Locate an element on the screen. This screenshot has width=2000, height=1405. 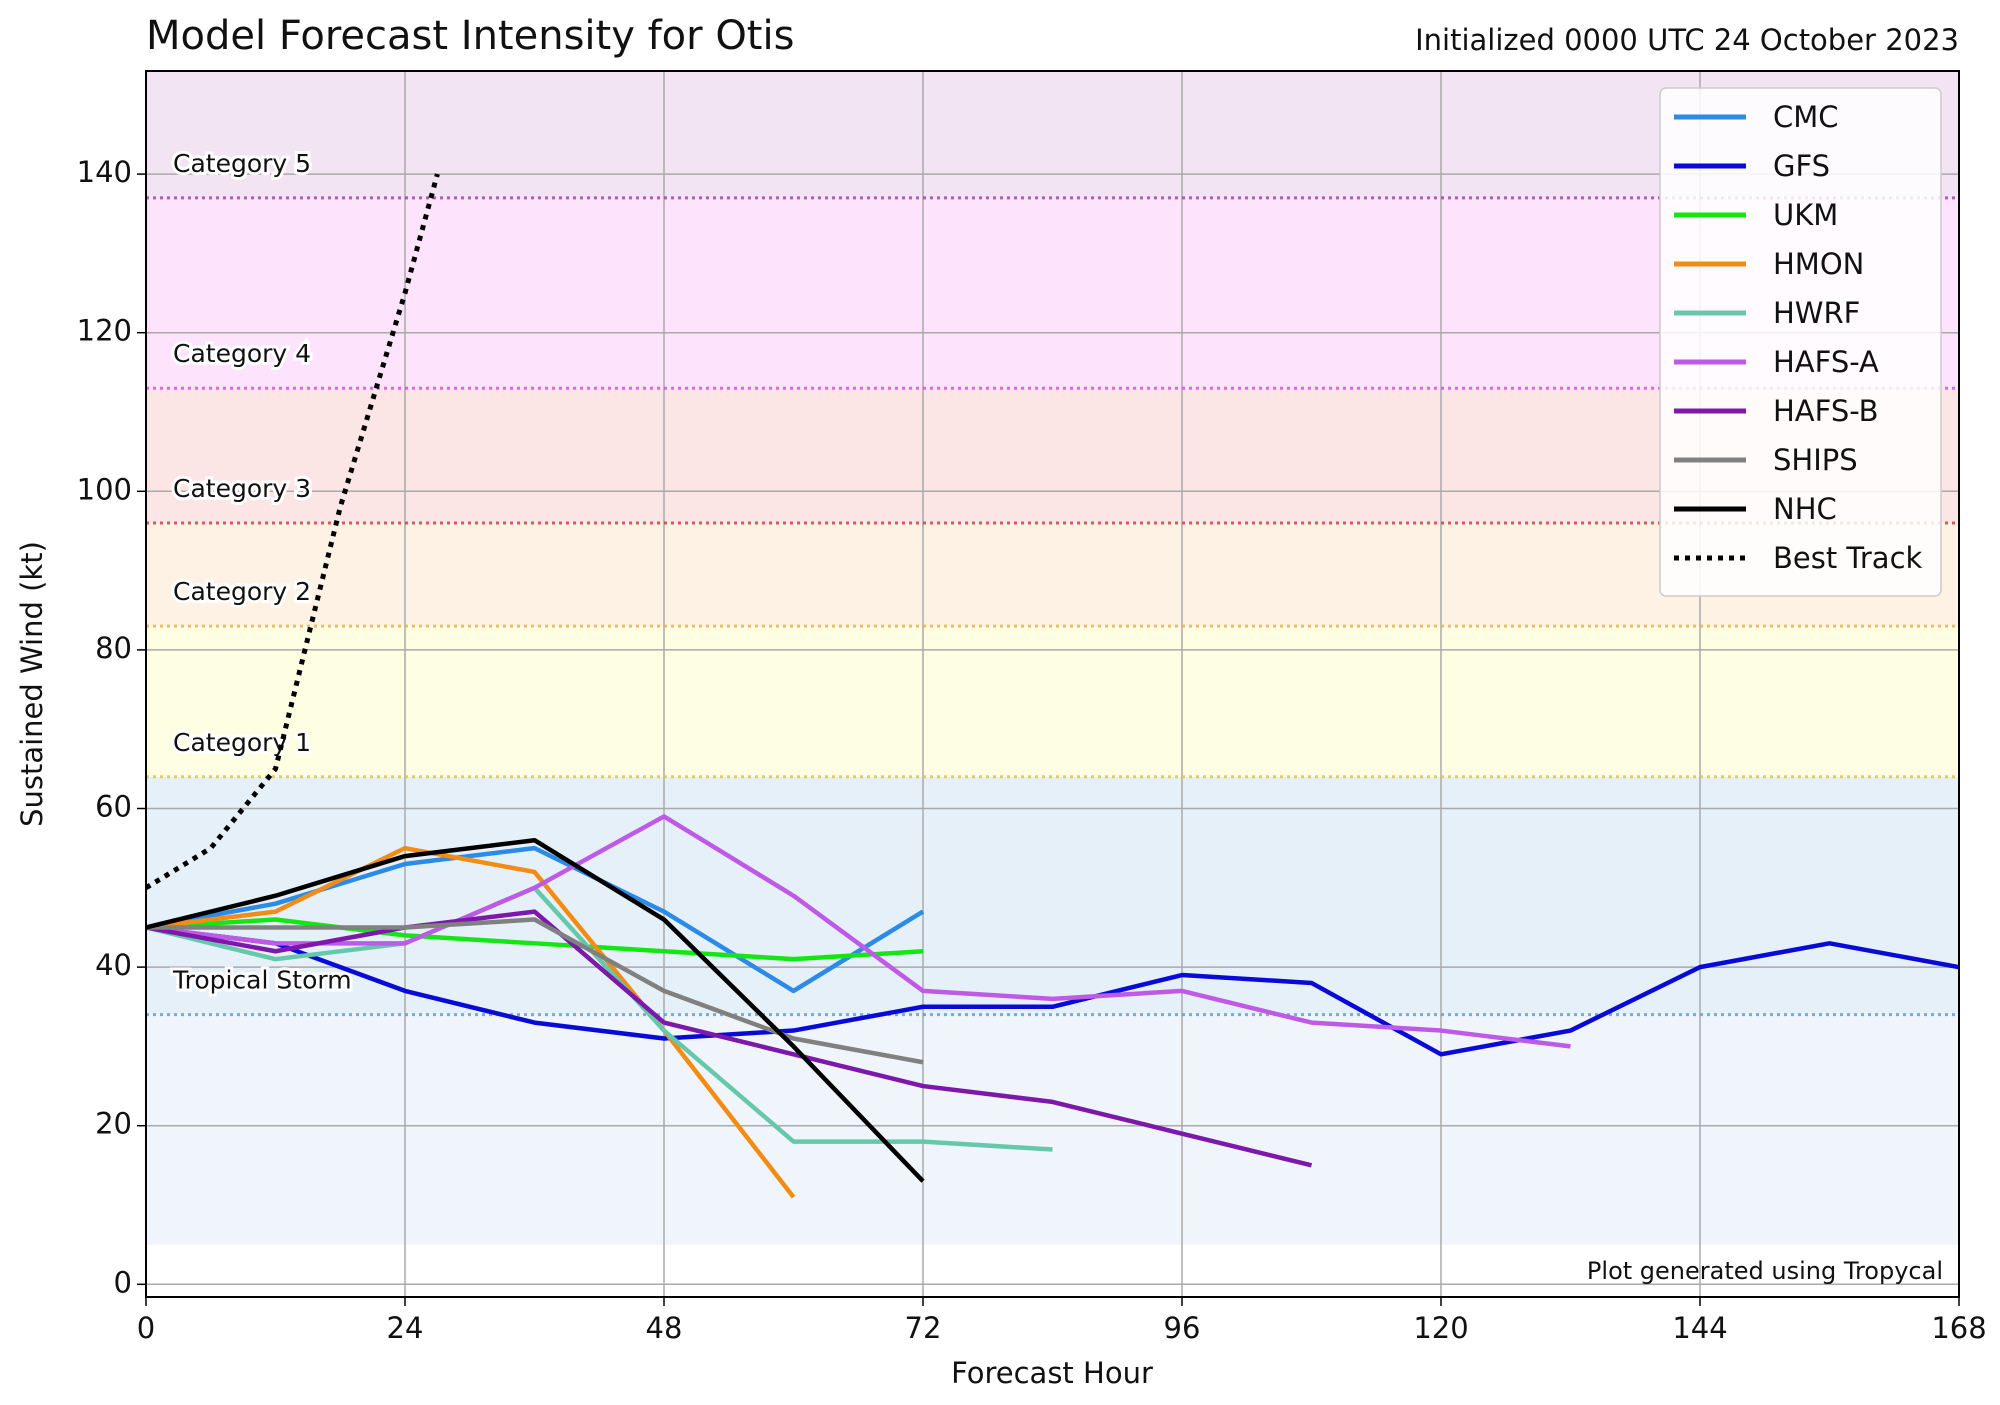
x-tick-label: 48 is located at coordinates (664, 1328).